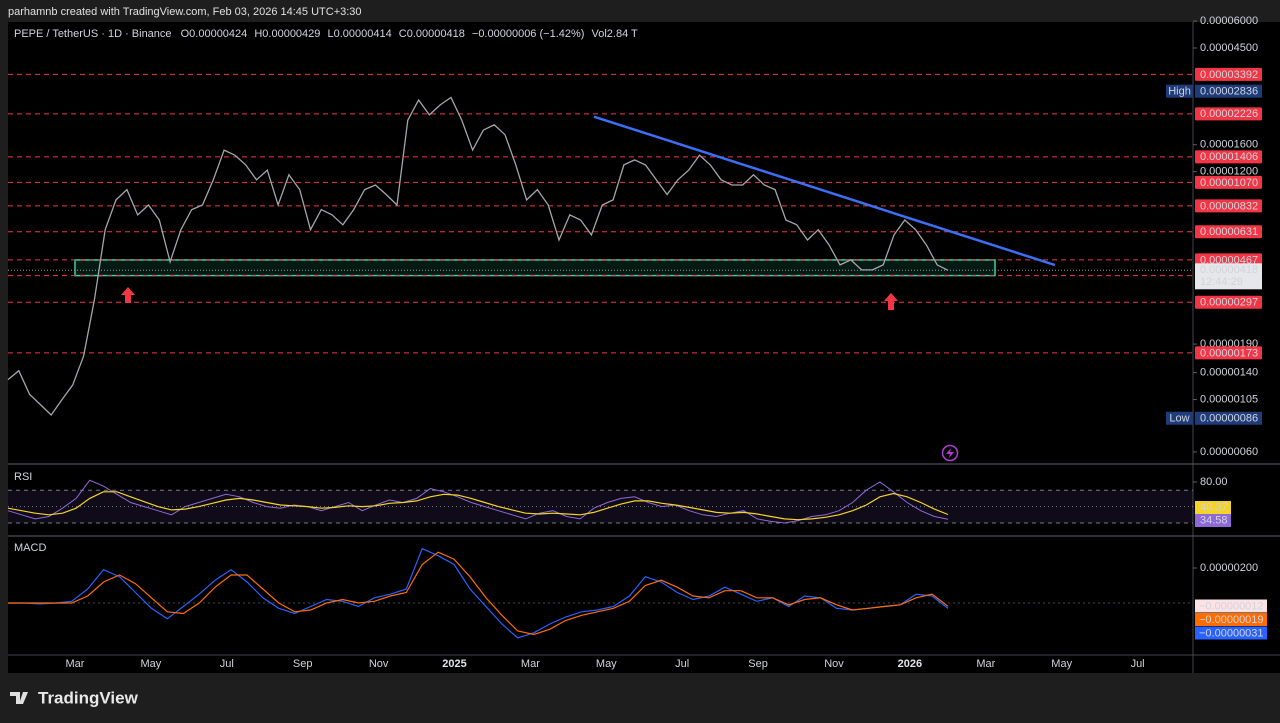  Describe the element at coordinates (88, 697) in the screenshot. I see `logo-text: TradingView` at that location.